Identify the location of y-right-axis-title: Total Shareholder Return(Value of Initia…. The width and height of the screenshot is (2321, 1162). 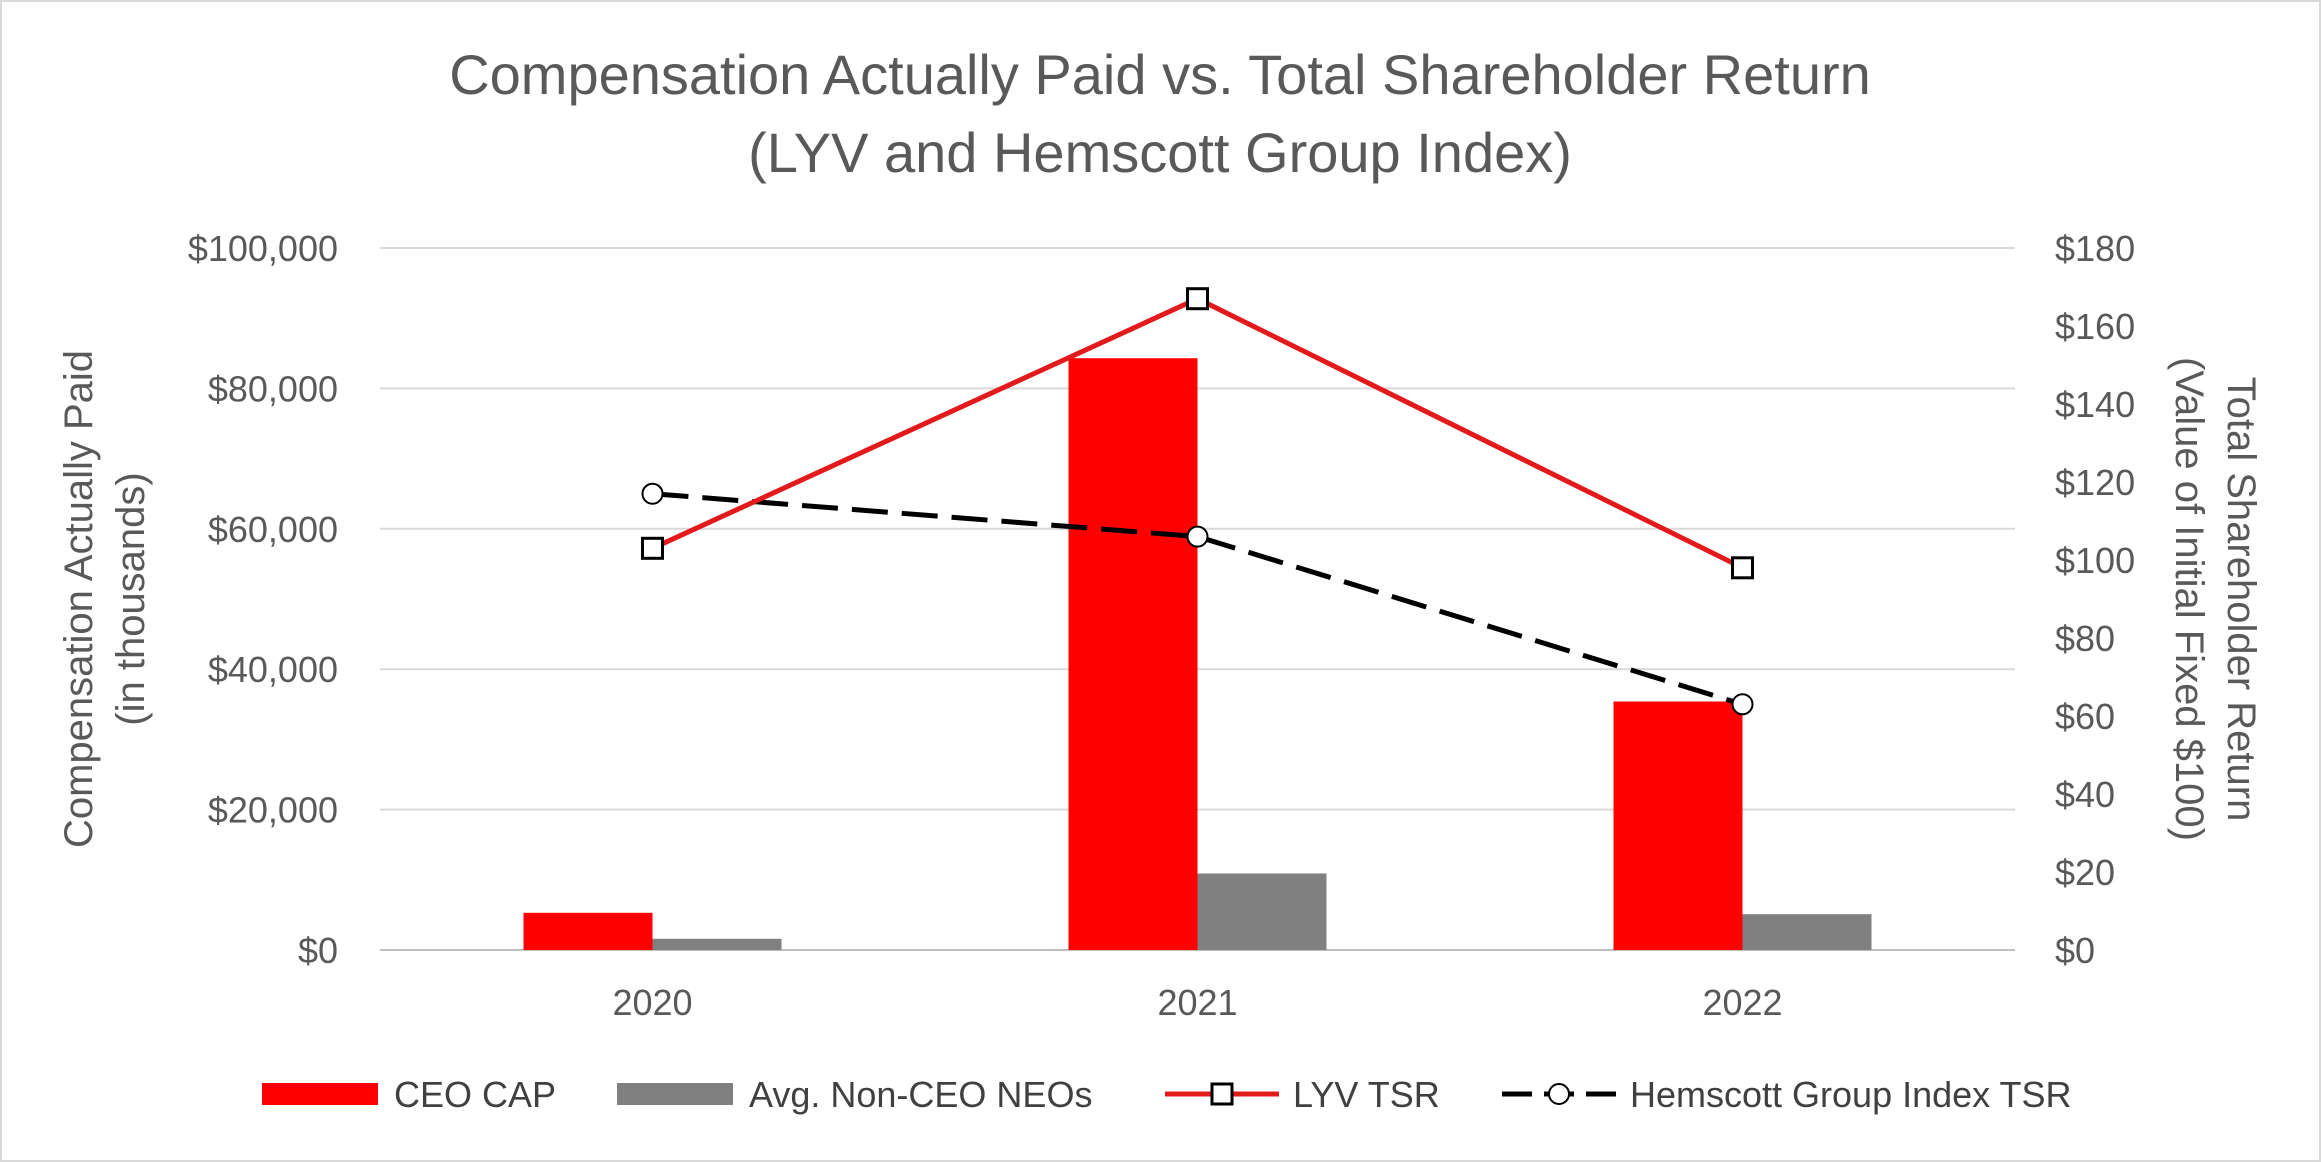
(2215, 599).